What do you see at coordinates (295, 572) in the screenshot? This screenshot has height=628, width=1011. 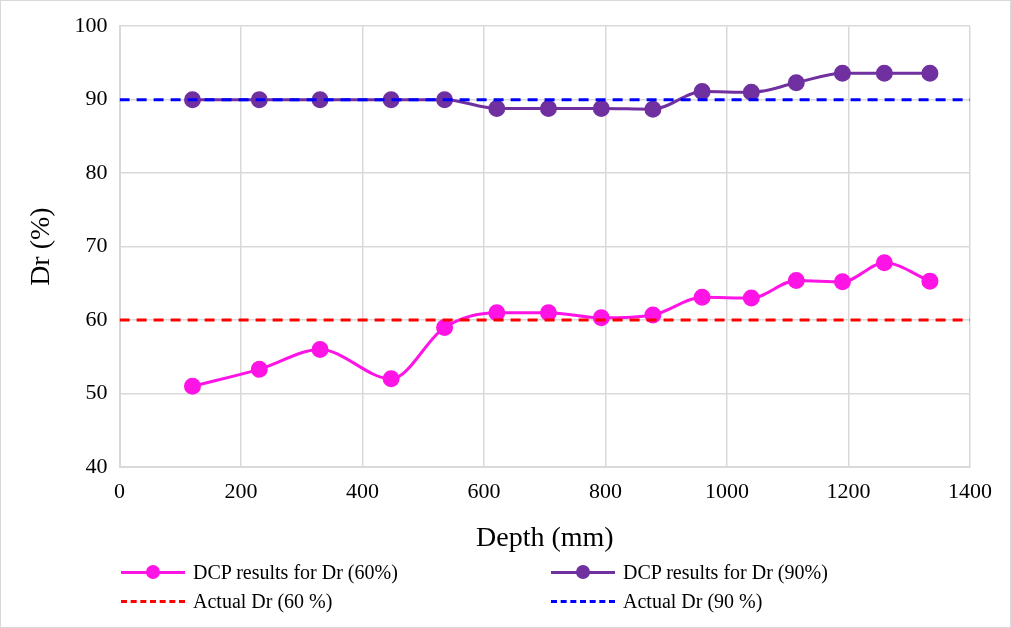 I see `legend-label: DCP results for Dr (60%)` at bounding box center [295, 572].